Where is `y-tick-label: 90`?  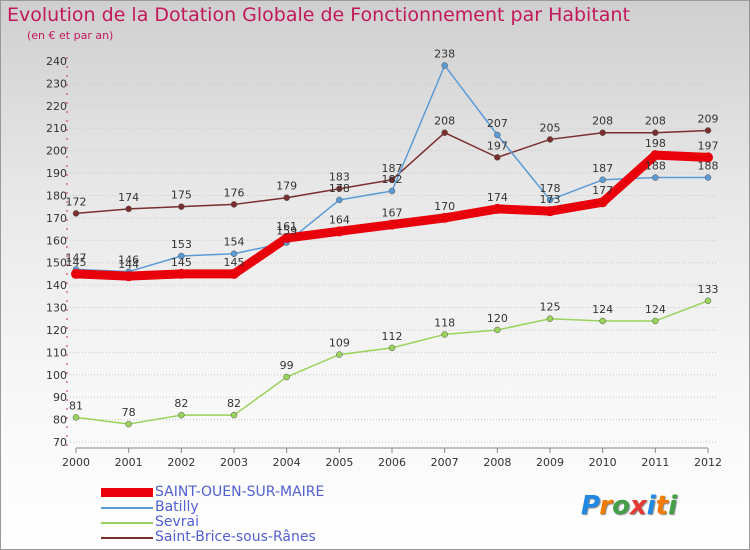 y-tick-label: 90 is located at coordinates (60, 397).